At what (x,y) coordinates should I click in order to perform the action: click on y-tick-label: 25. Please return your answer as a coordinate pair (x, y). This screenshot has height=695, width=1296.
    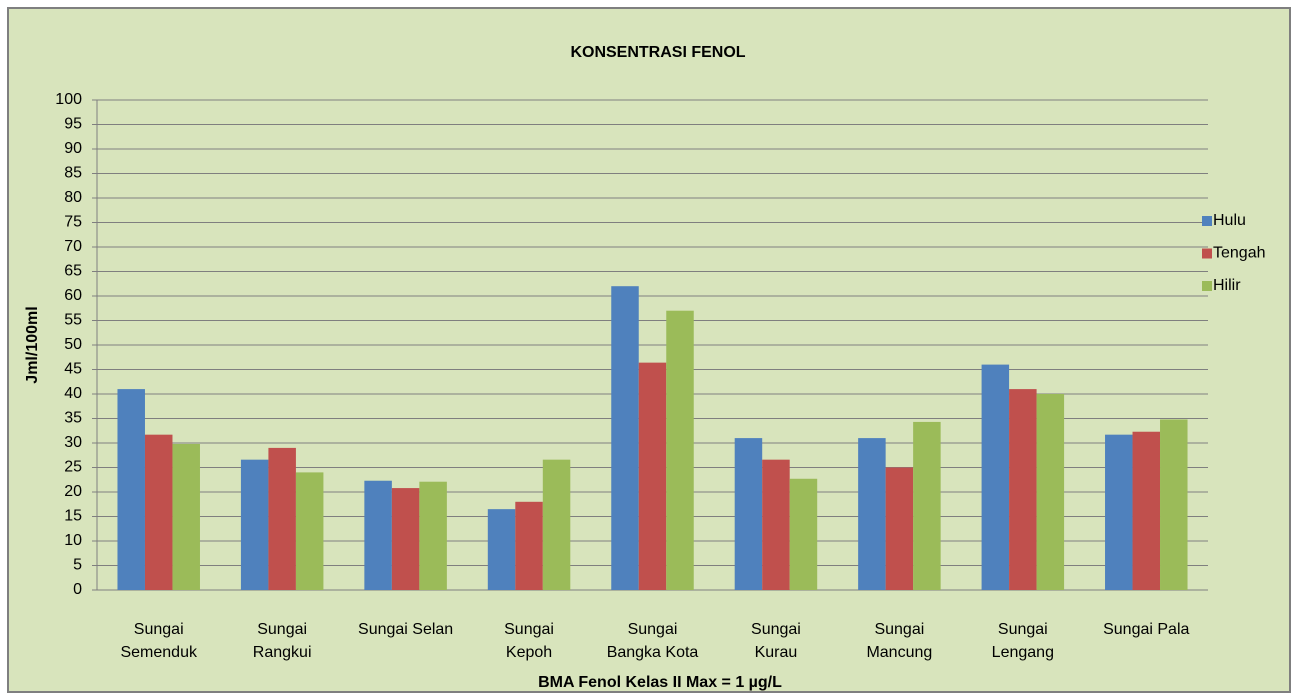
    Looking at the image, I should click on (73, 467).